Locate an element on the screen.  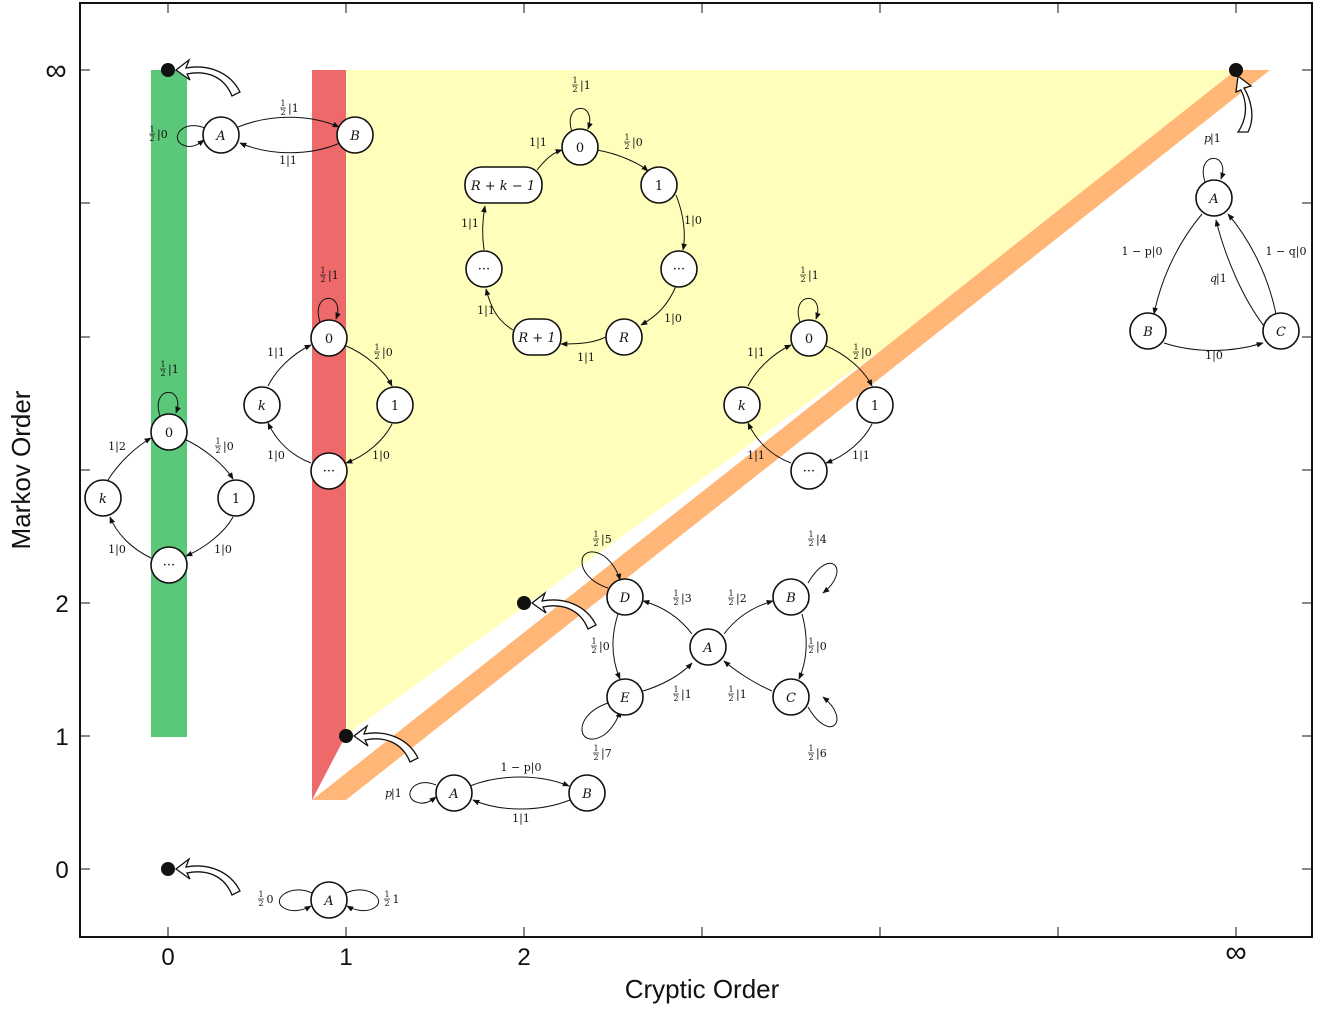
bt-dself-label: |5 is located at coordinates (606, 540).